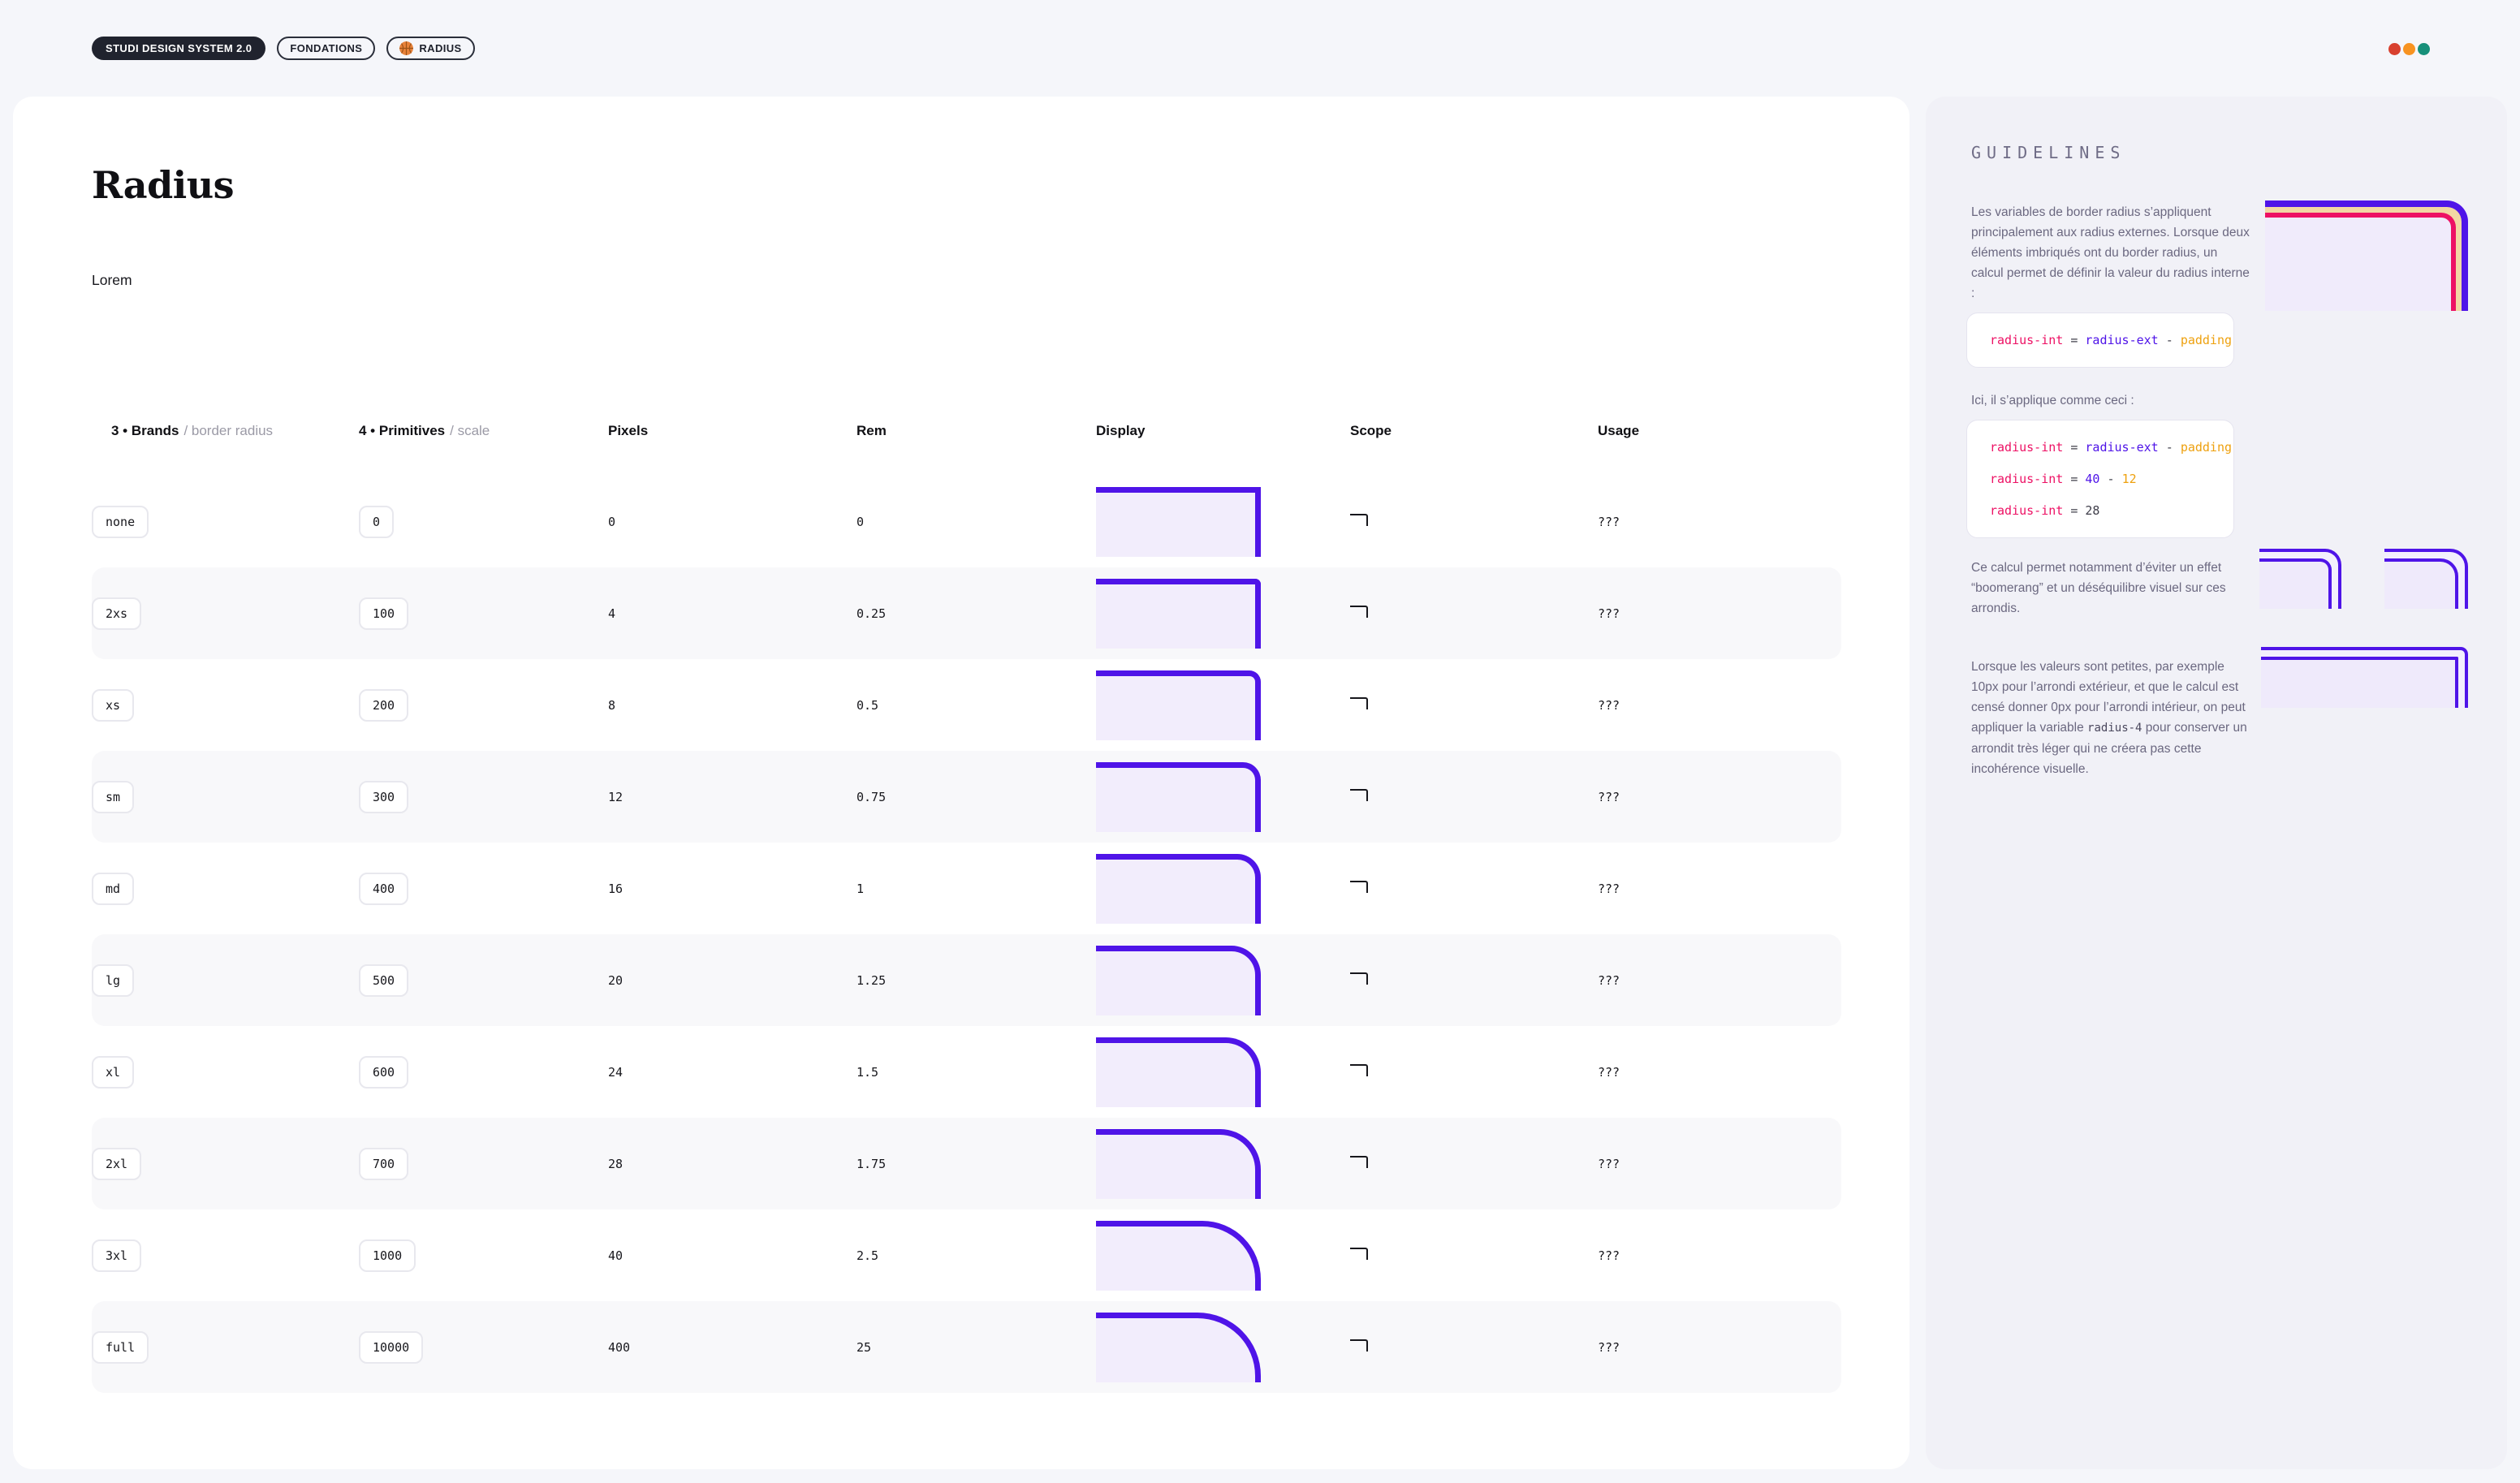 Image resolution: width=2520 pixels, height=1483 pixels. Describe the element at coordinates (2421, 584) in the screenshot. I see `boomerang-radius-corner-inner` at that location.